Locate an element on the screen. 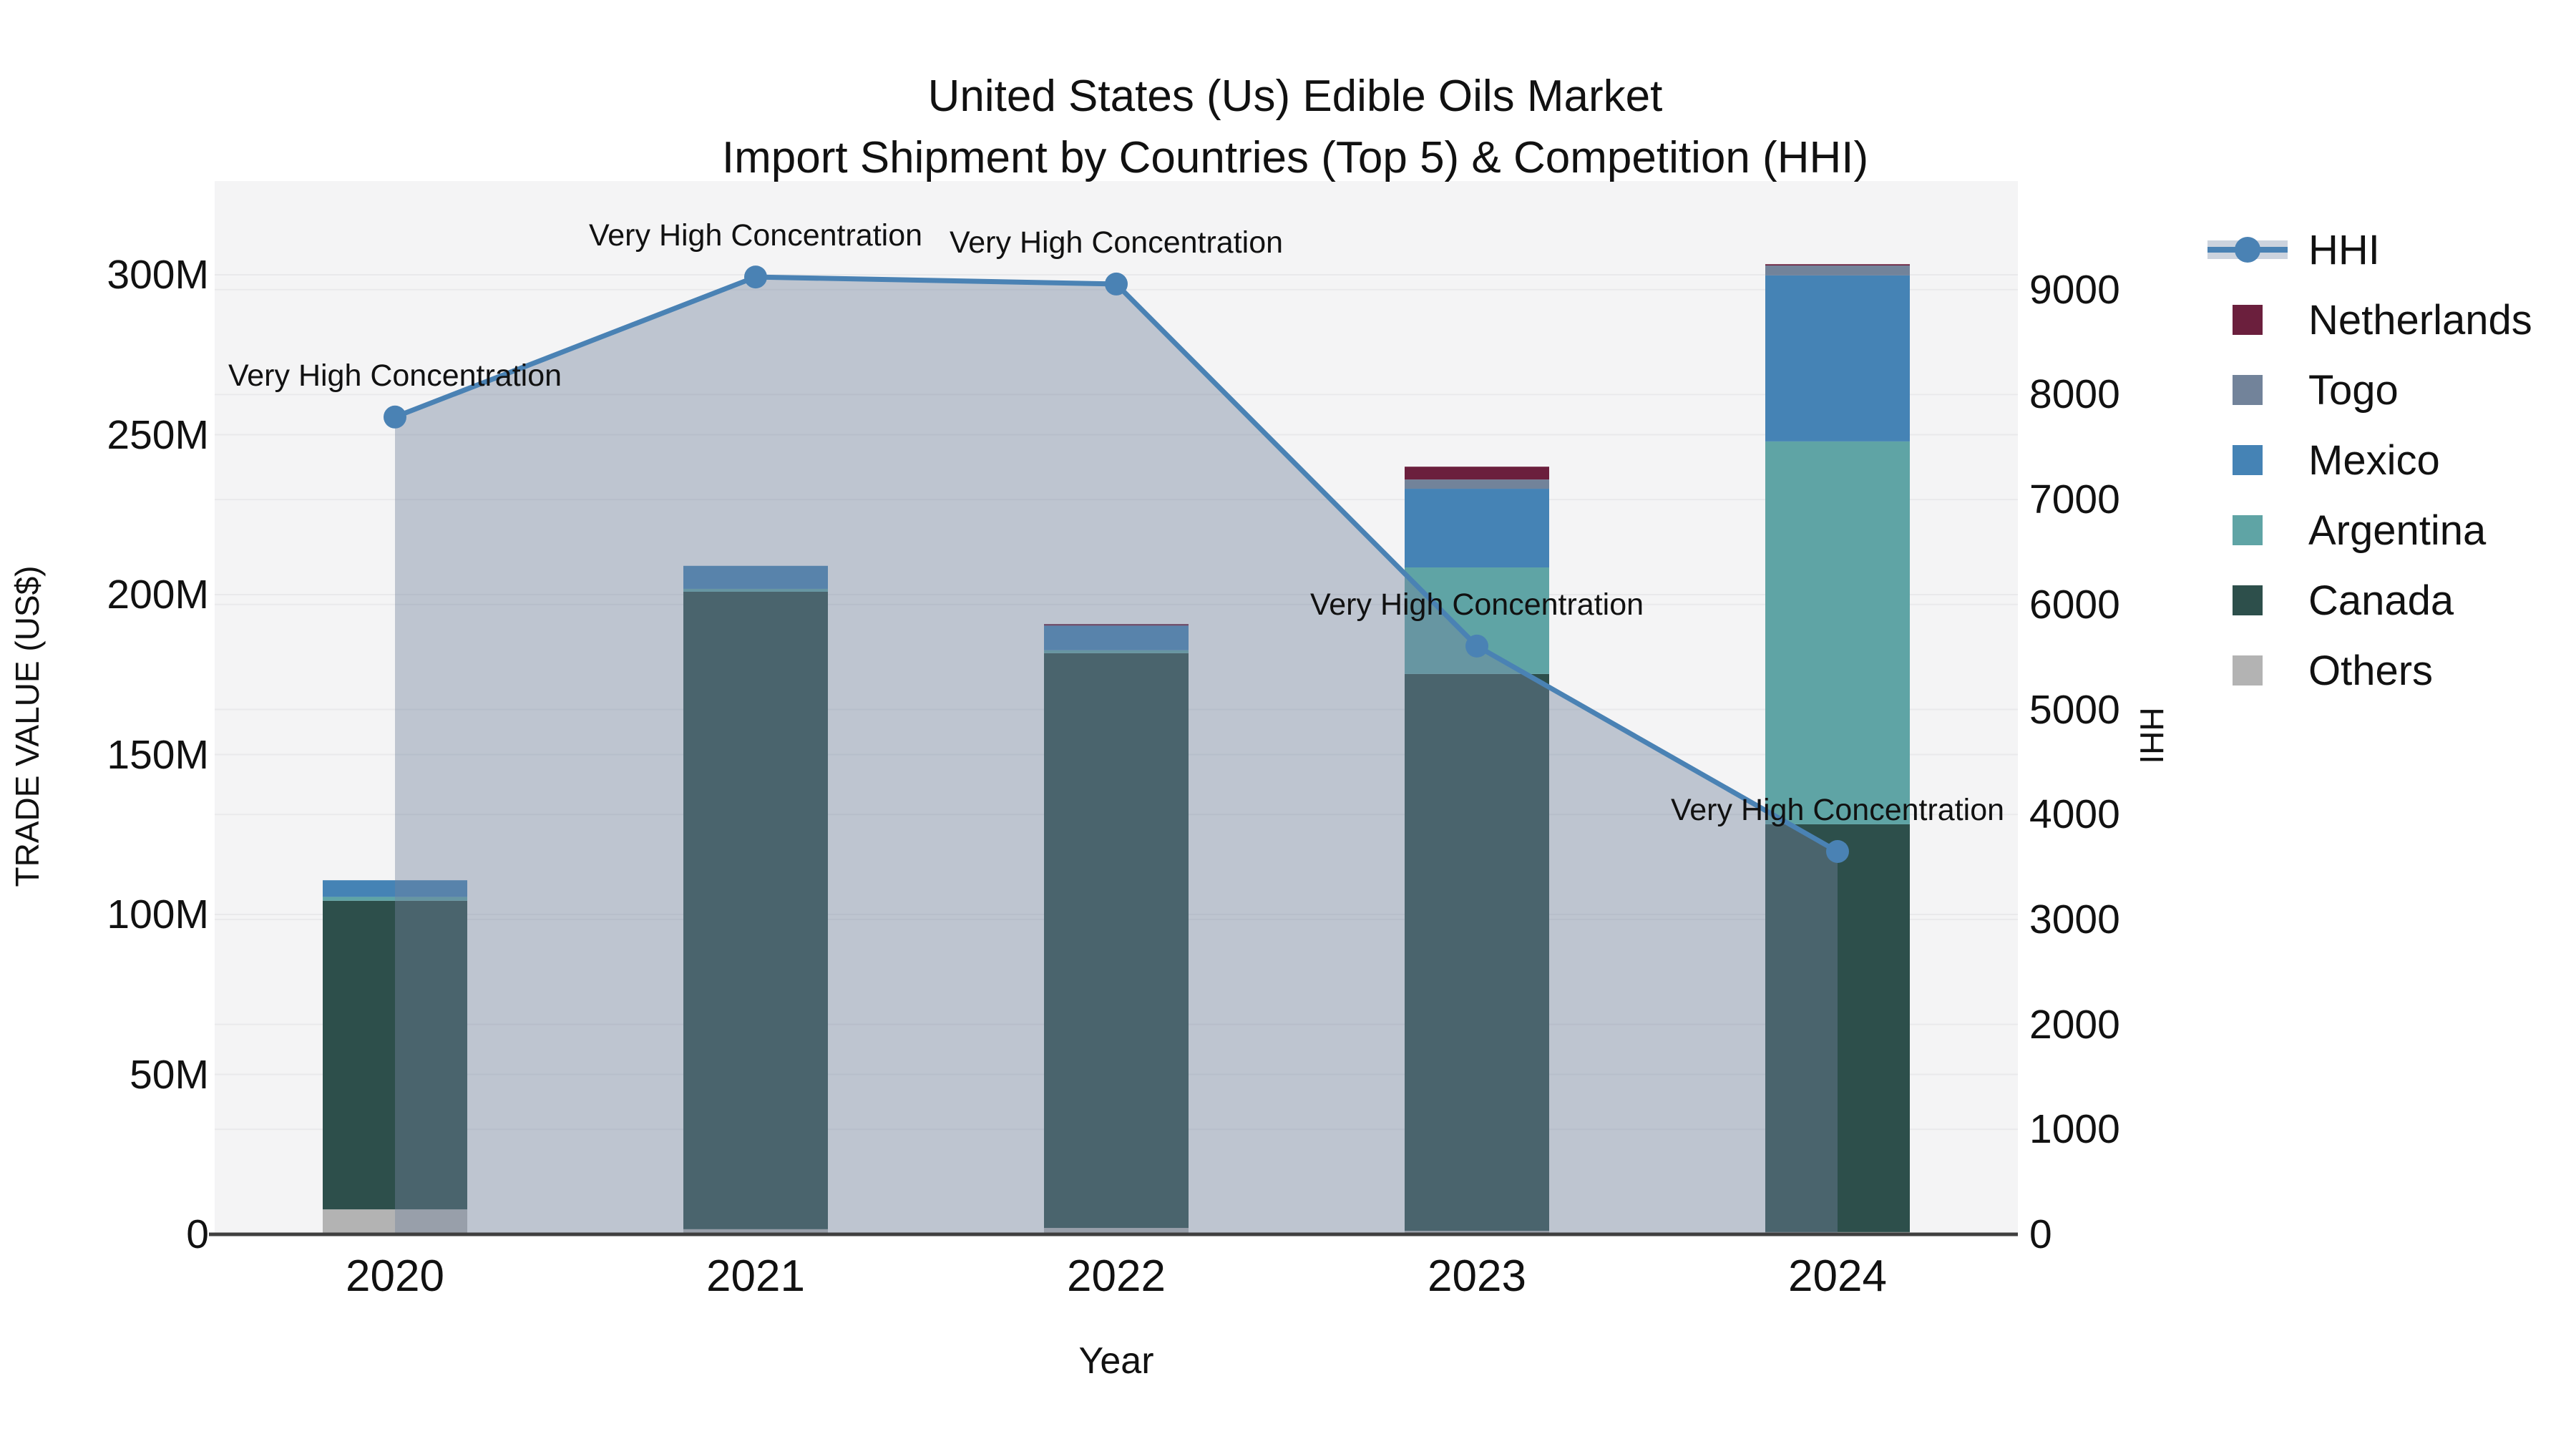 The height and width of the screenshot is (1449, 2576). swatch-argentina is located at coordinates (2248, 530).